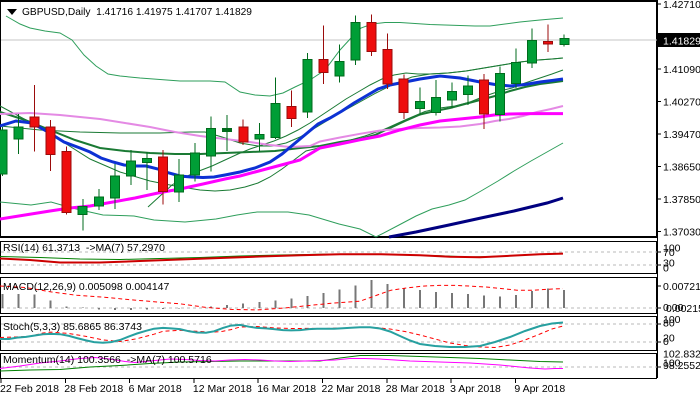 The height and width of the screenshot is (400, 700). What do you see at coordinates (286, 389) in the screenshot?
I see `svg-text: 16 Mar 2018` at bounding box center [286, 389].